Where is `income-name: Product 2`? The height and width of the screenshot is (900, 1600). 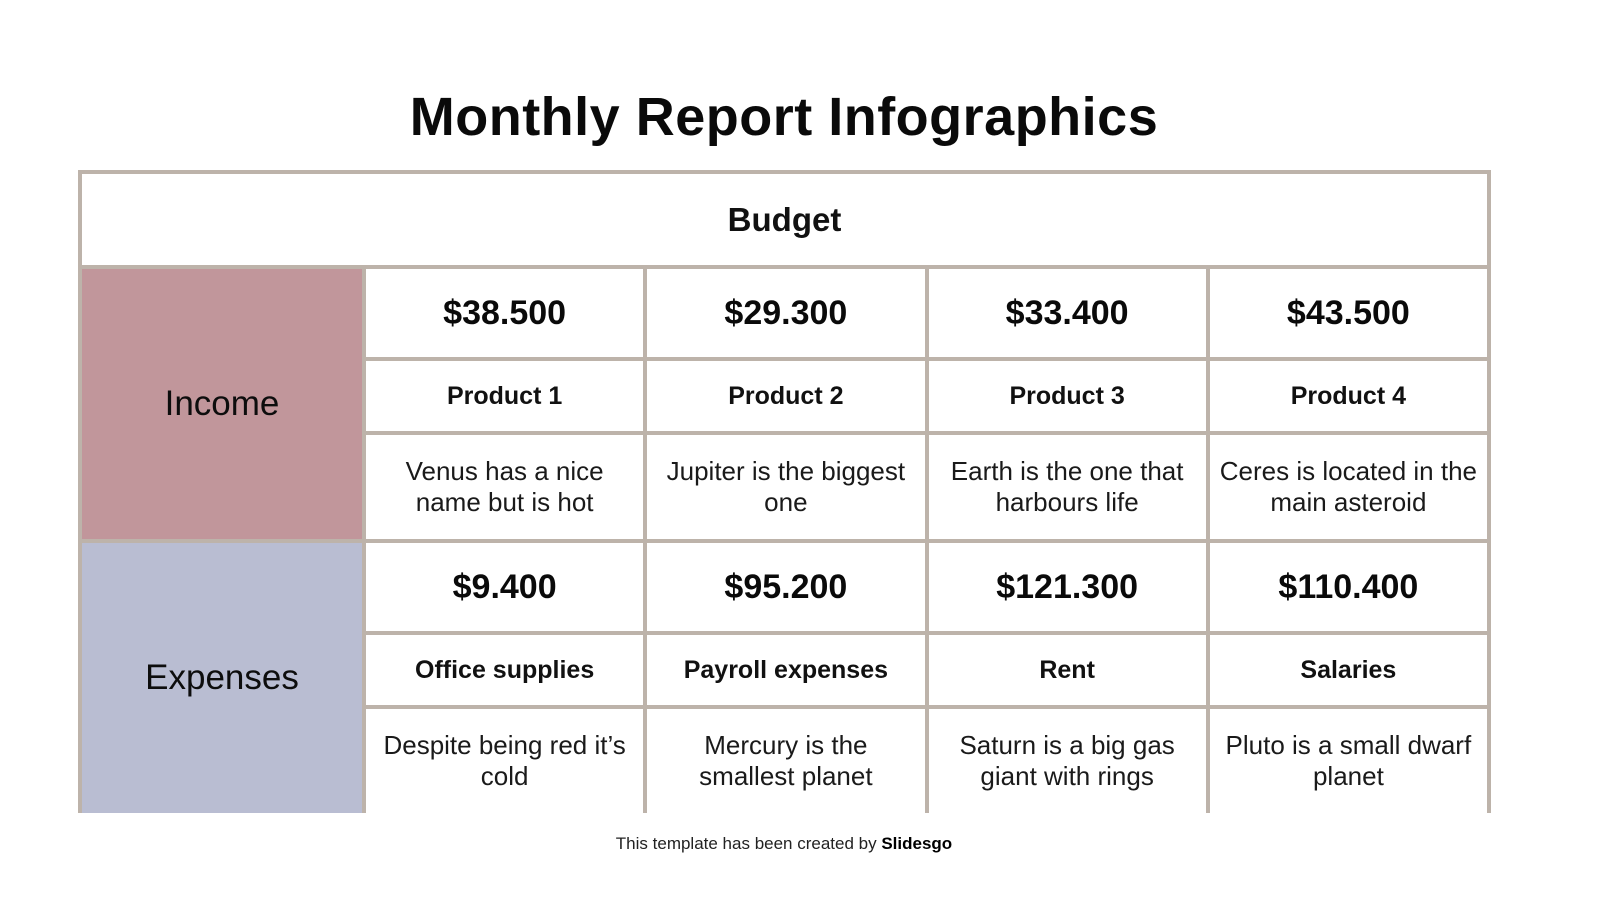 income-name: Product 2 is located at coordinates (786, 396).